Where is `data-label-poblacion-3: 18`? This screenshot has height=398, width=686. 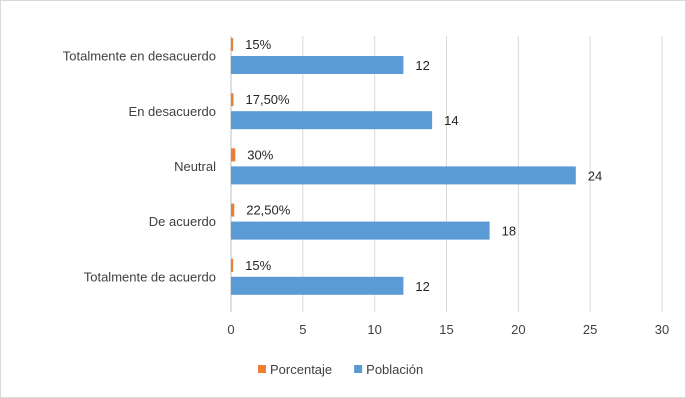
data-label-poblacion-3: 18 is located at coordinates (509, 231).